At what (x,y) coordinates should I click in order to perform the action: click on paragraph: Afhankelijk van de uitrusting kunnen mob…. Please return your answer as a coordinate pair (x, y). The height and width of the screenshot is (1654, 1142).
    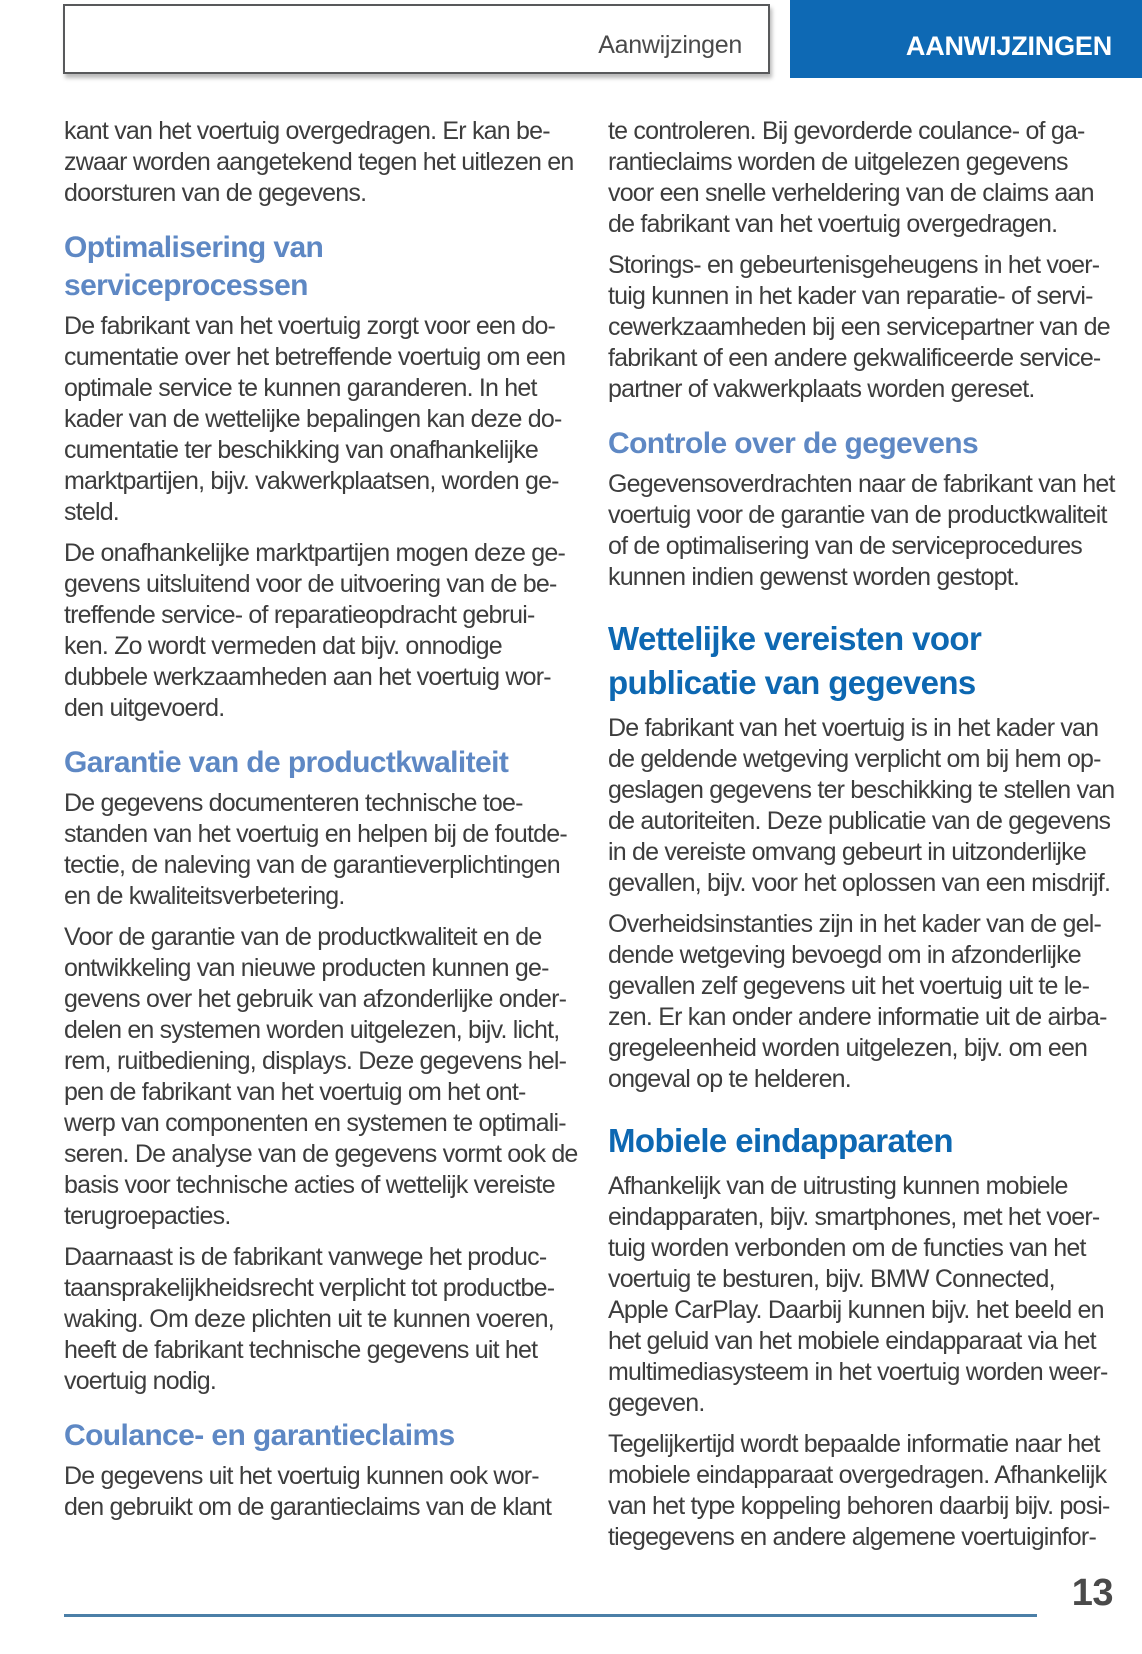
    Looking at the image, I should click on (858, 1294).